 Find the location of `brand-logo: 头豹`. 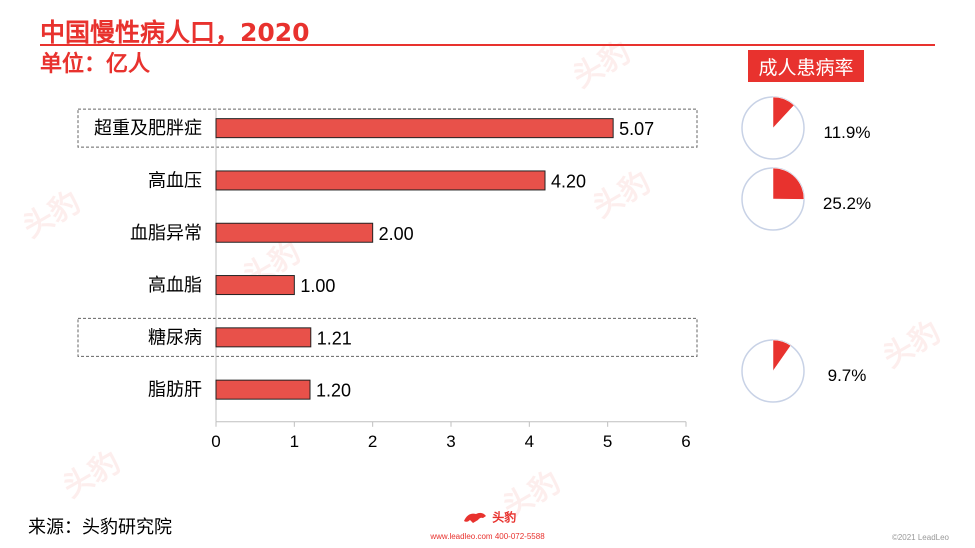

brand-logo: 头豹 is located at coordinates (489, 517).